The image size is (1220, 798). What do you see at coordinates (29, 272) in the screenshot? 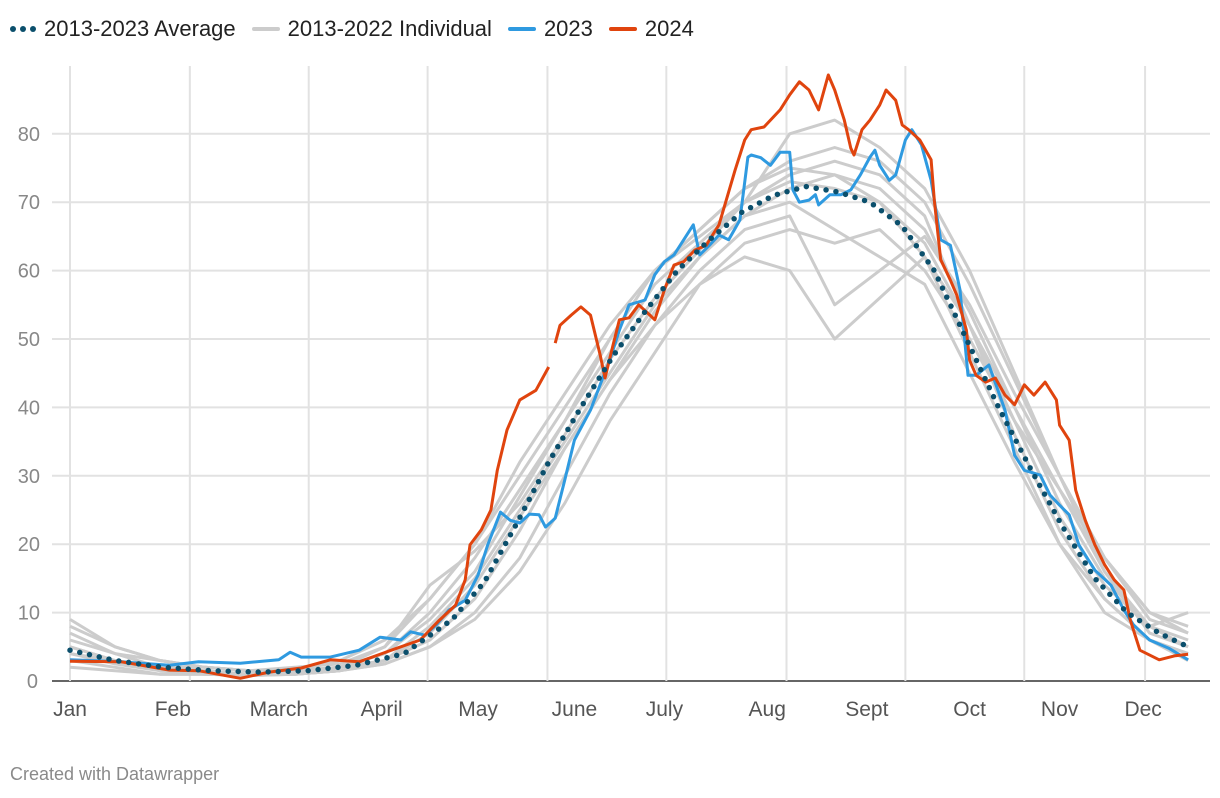
I see `y-tick-label: 60` at bounding box center [29, 272].